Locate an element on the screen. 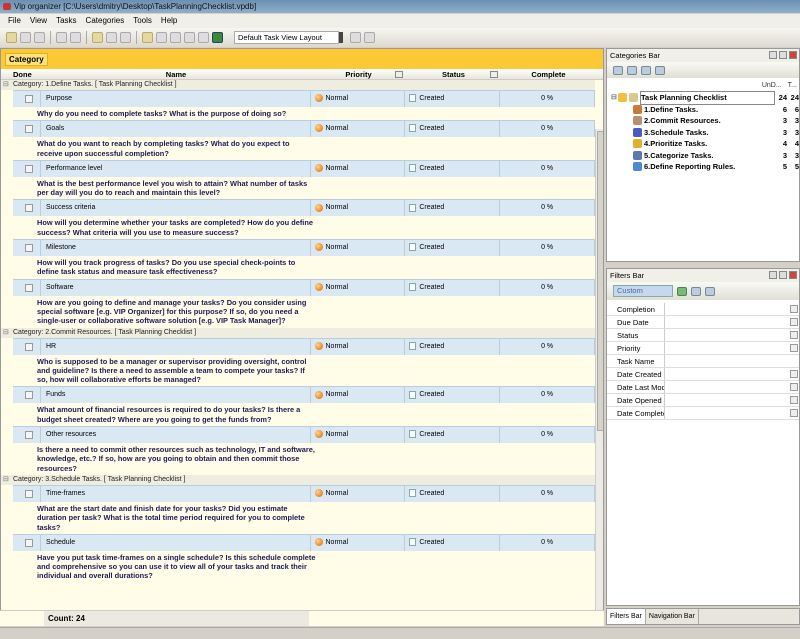  vertical-scrollbar is located at coordinates (599, 377).